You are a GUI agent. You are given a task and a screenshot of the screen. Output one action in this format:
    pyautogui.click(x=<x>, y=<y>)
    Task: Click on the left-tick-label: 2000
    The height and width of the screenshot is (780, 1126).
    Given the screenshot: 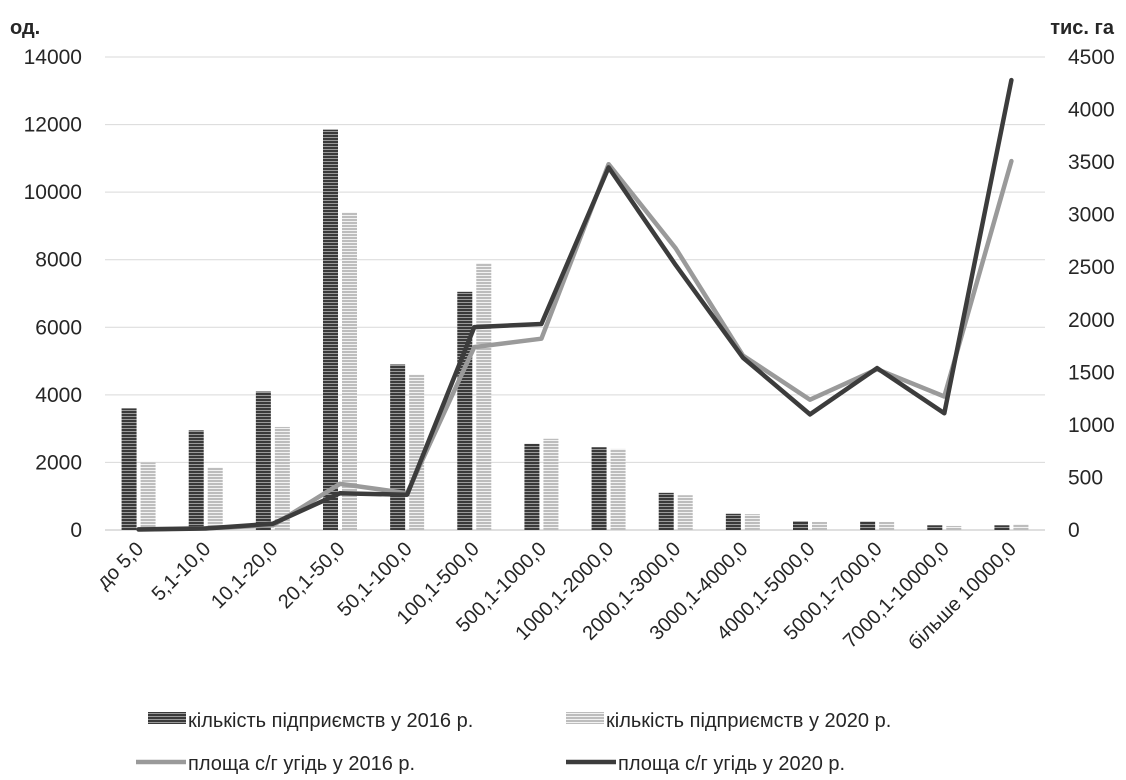 What is the action you would take?
    pyautogui.click(x=58, y=462)
    